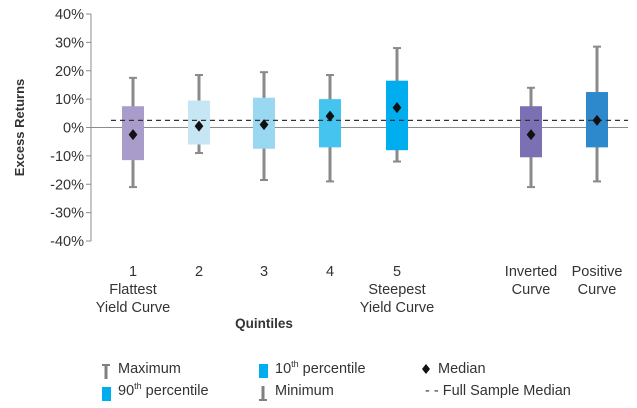  I want to click on y-axis-title: Excess Returns, so click(19, 128).